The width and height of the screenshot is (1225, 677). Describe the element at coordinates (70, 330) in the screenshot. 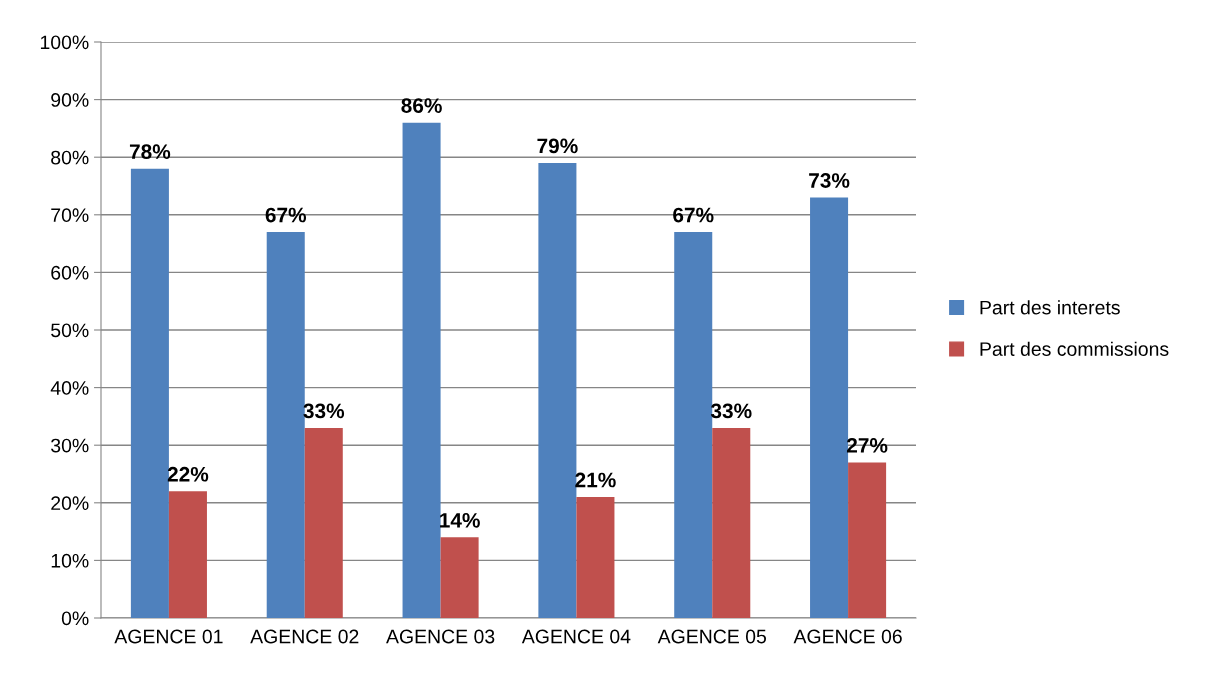

I see `y-tick-label: 50%` at that location.